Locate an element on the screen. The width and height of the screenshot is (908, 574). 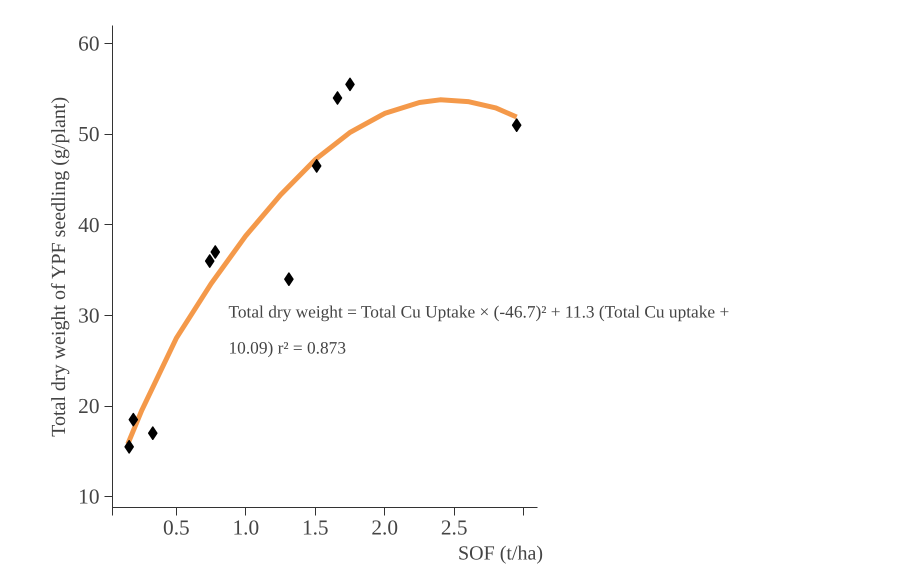
y-tick-label: 40 is located at coordinates (89, 224).